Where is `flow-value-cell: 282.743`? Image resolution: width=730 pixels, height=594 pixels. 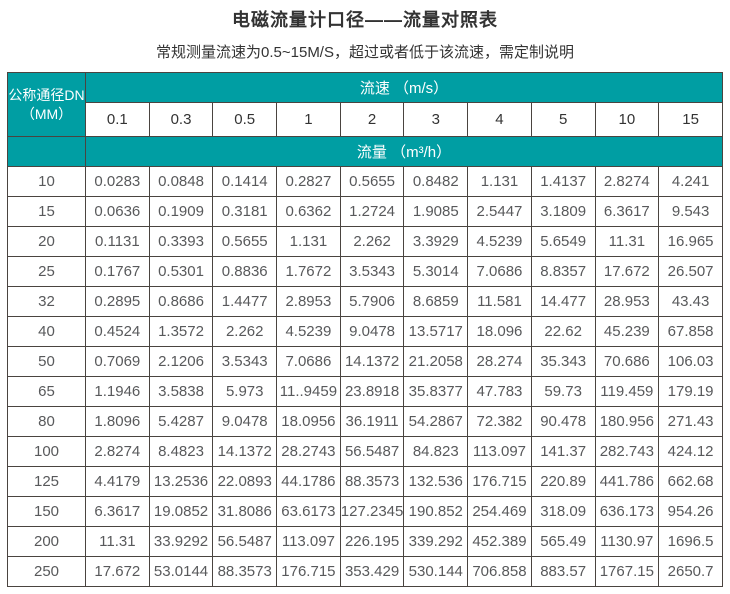
flow-value-cell: 282.743 is located at coordinates (627, 451).